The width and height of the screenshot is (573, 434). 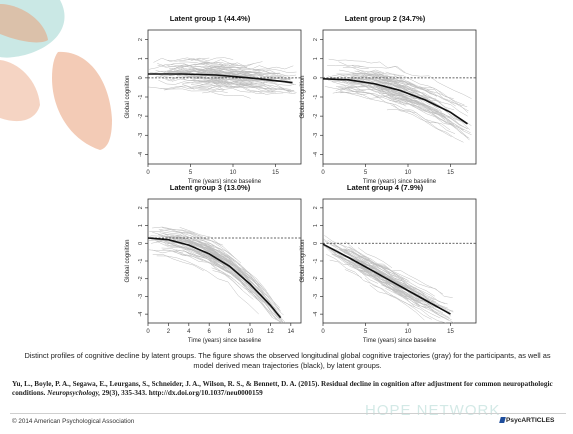 I want to click on x-tick-label: 12, so click(x=270, y=332).